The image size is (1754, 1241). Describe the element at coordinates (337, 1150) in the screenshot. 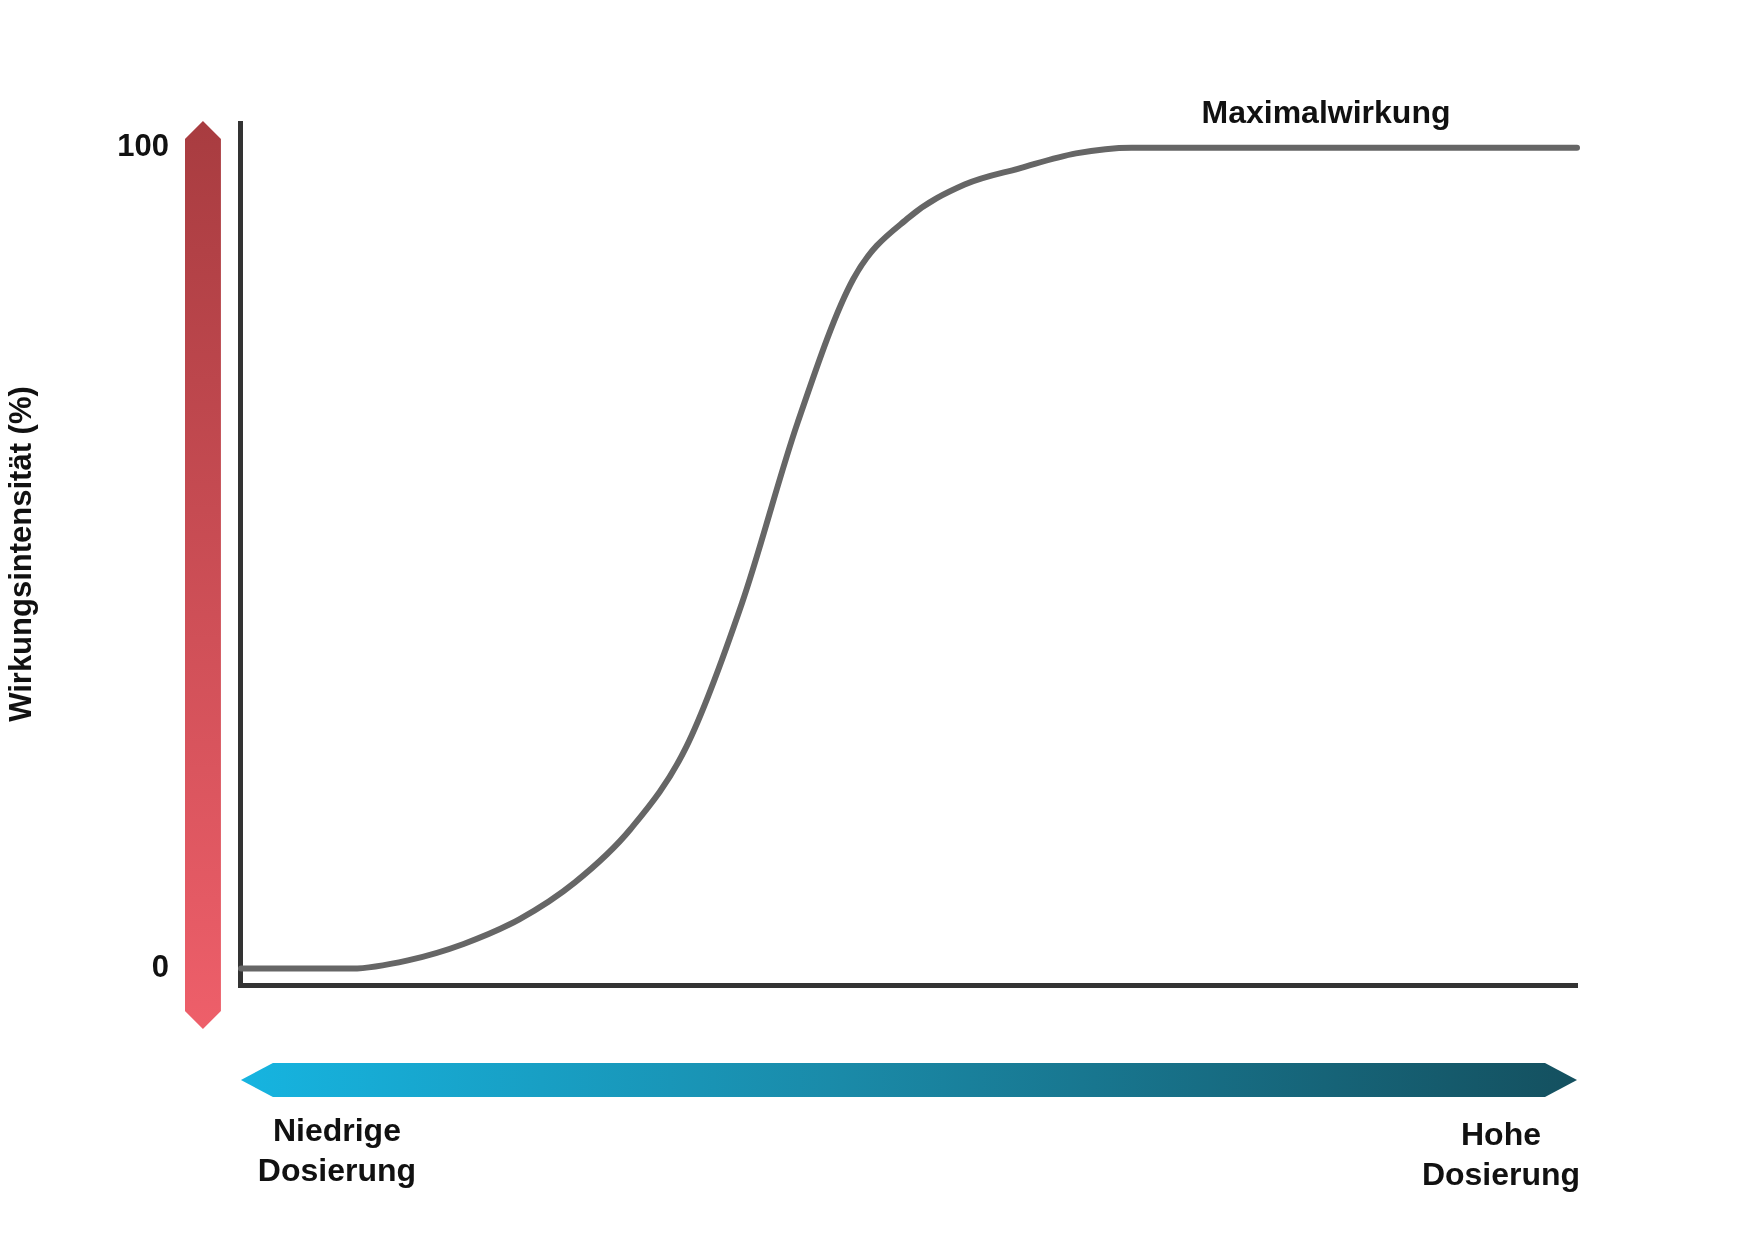

I see `text: Niedrige Dosierung` at that location.